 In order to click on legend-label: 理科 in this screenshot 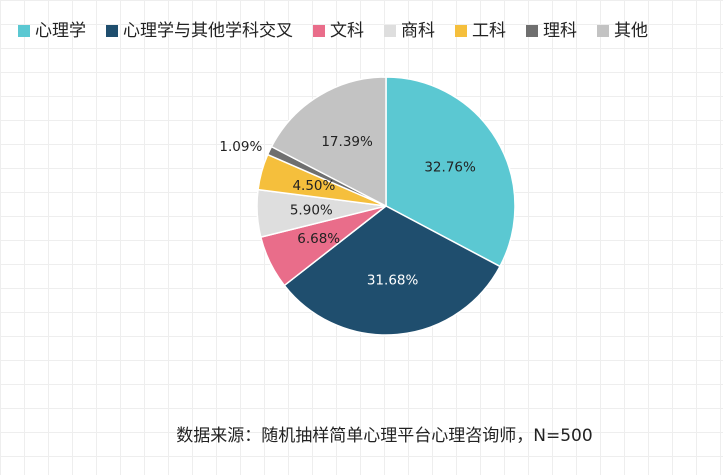, I will do `click(560, 31)`.